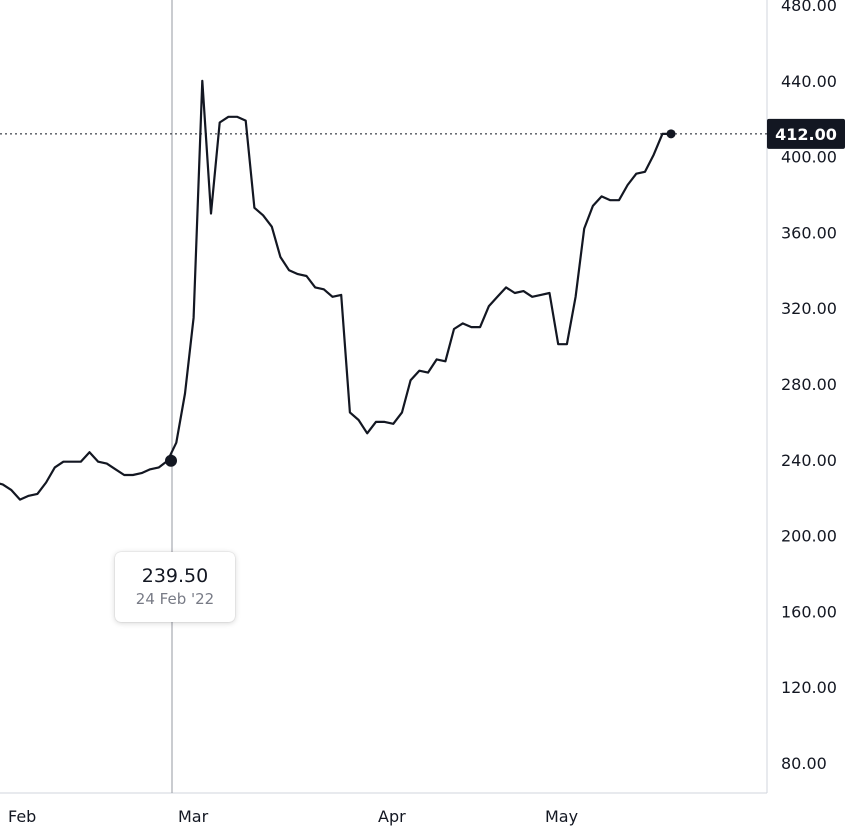 This screenshot has height=835, width=850. I want to click on y-tick-label: 400.00, so click(809, 157).